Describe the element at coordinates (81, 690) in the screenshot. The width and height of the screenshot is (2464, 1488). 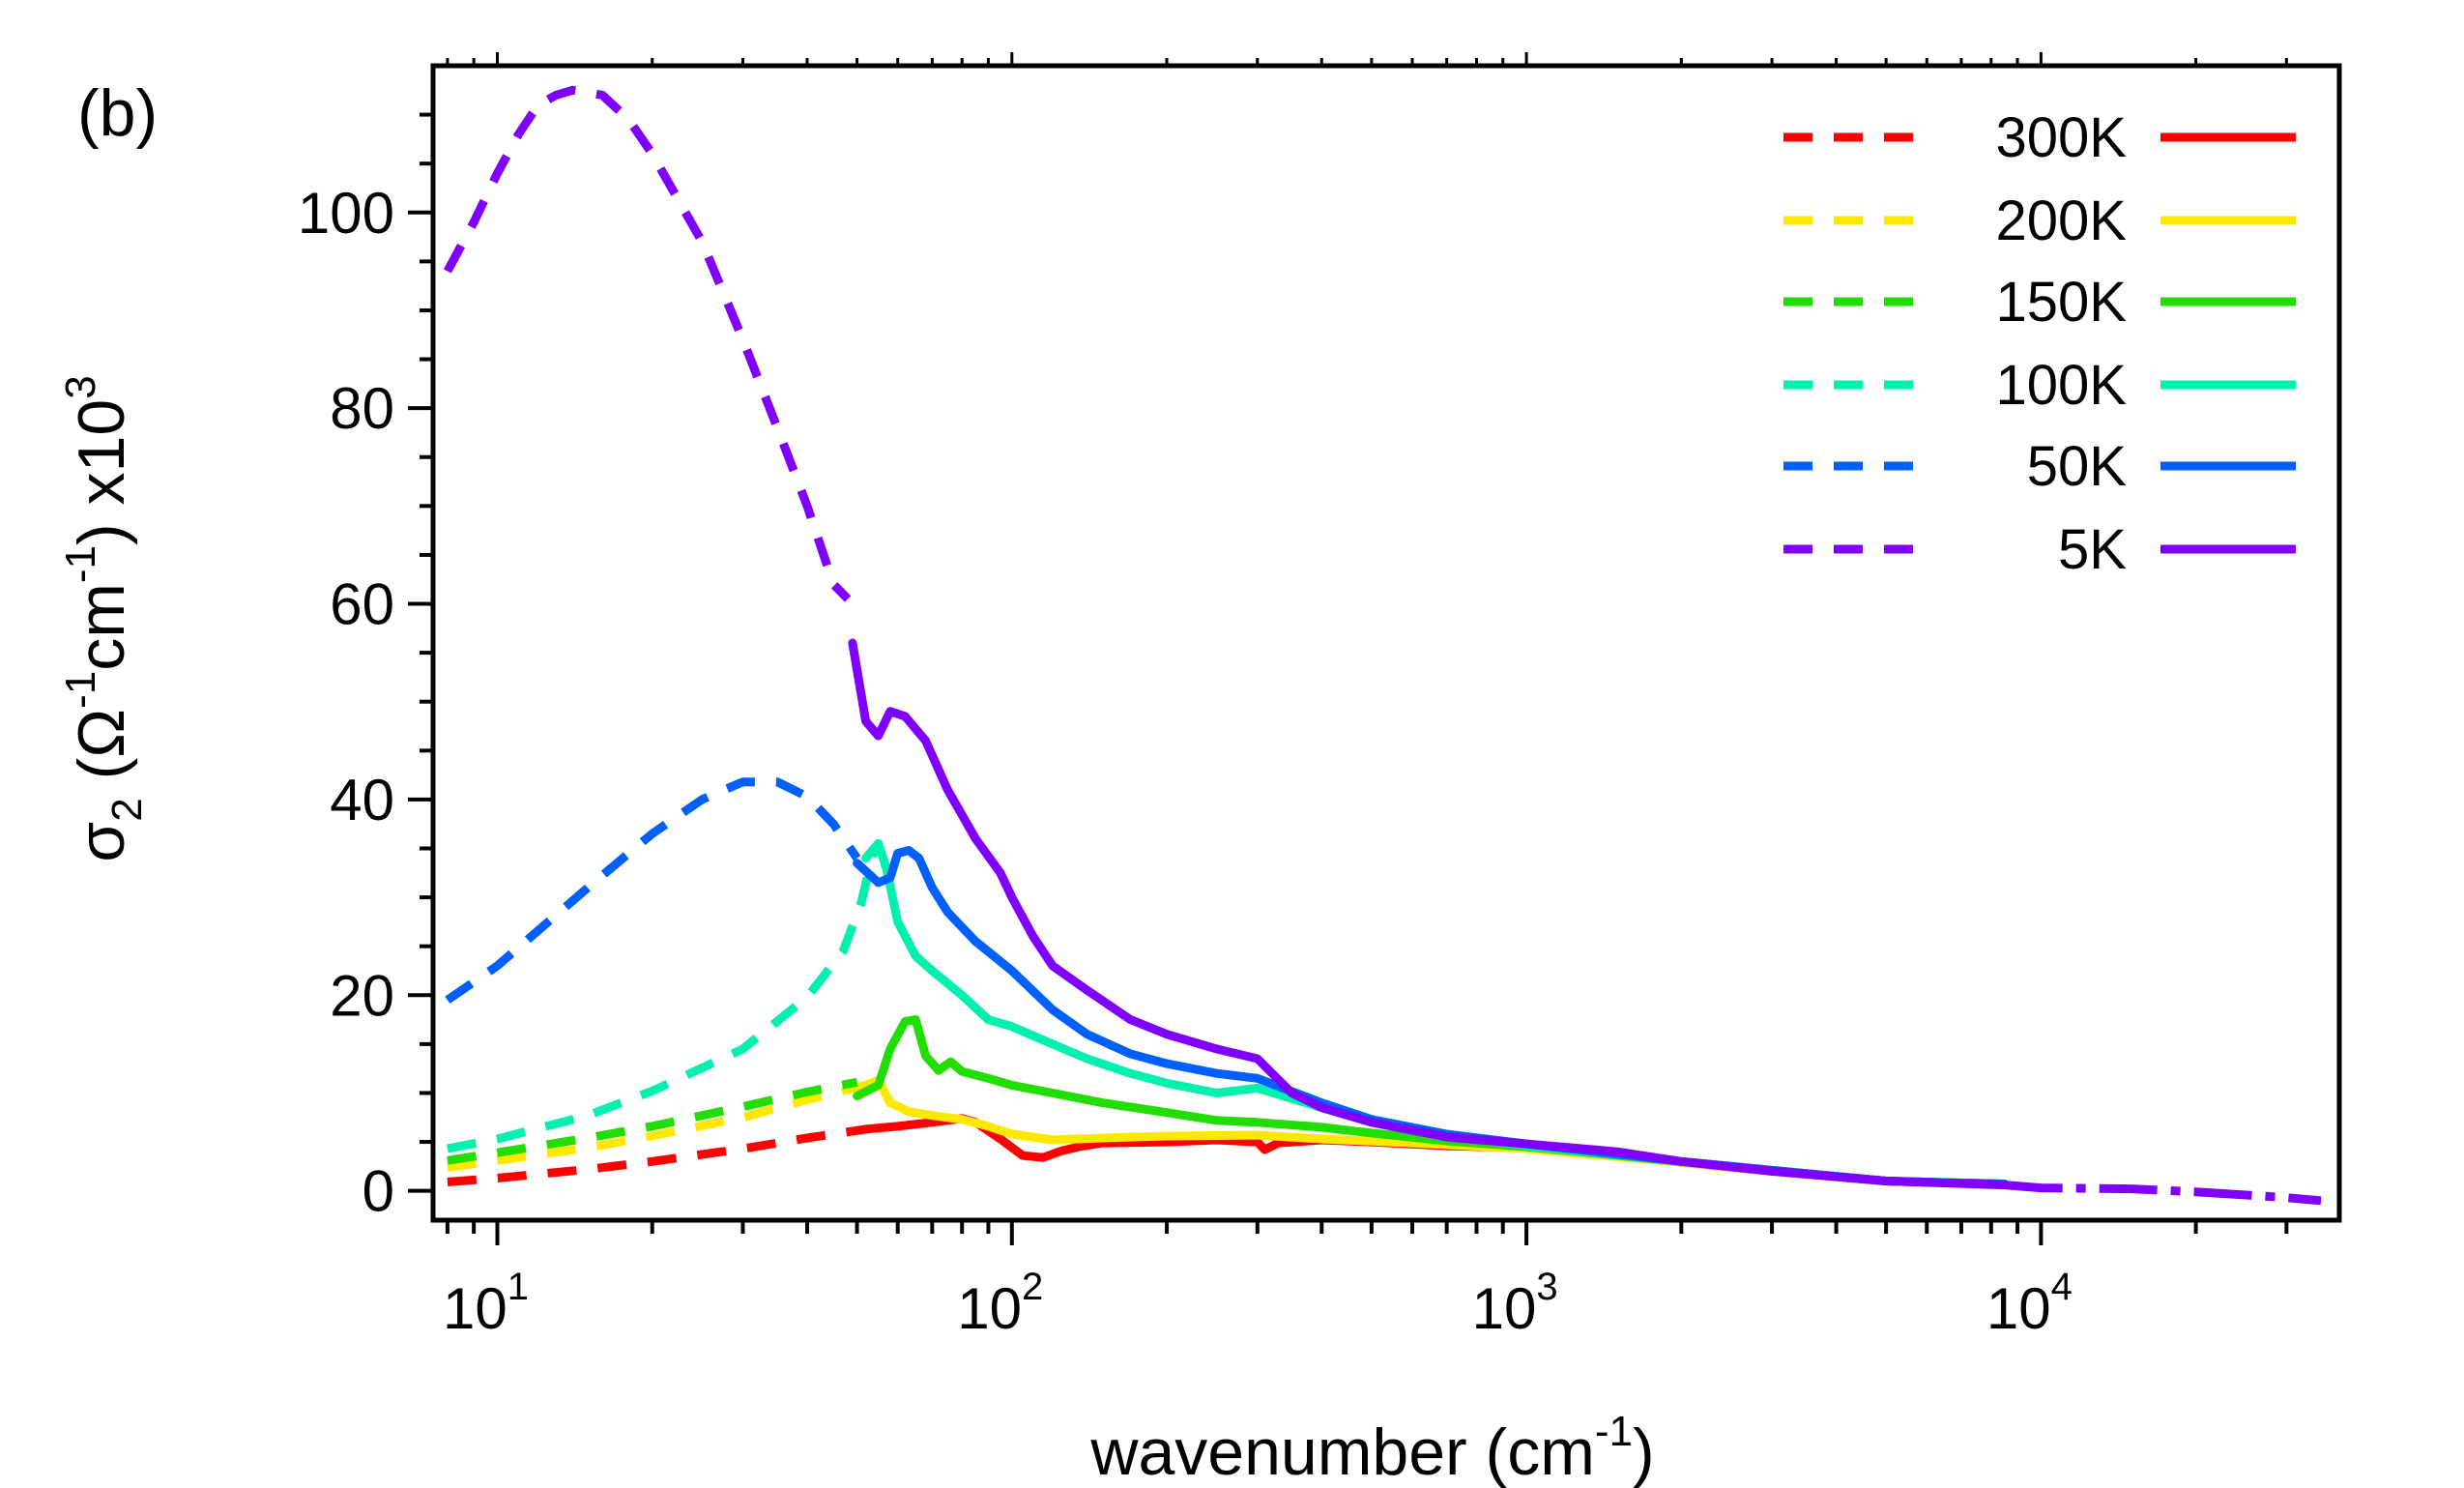
I see `y-axis-title-sup1: -1` at that location.